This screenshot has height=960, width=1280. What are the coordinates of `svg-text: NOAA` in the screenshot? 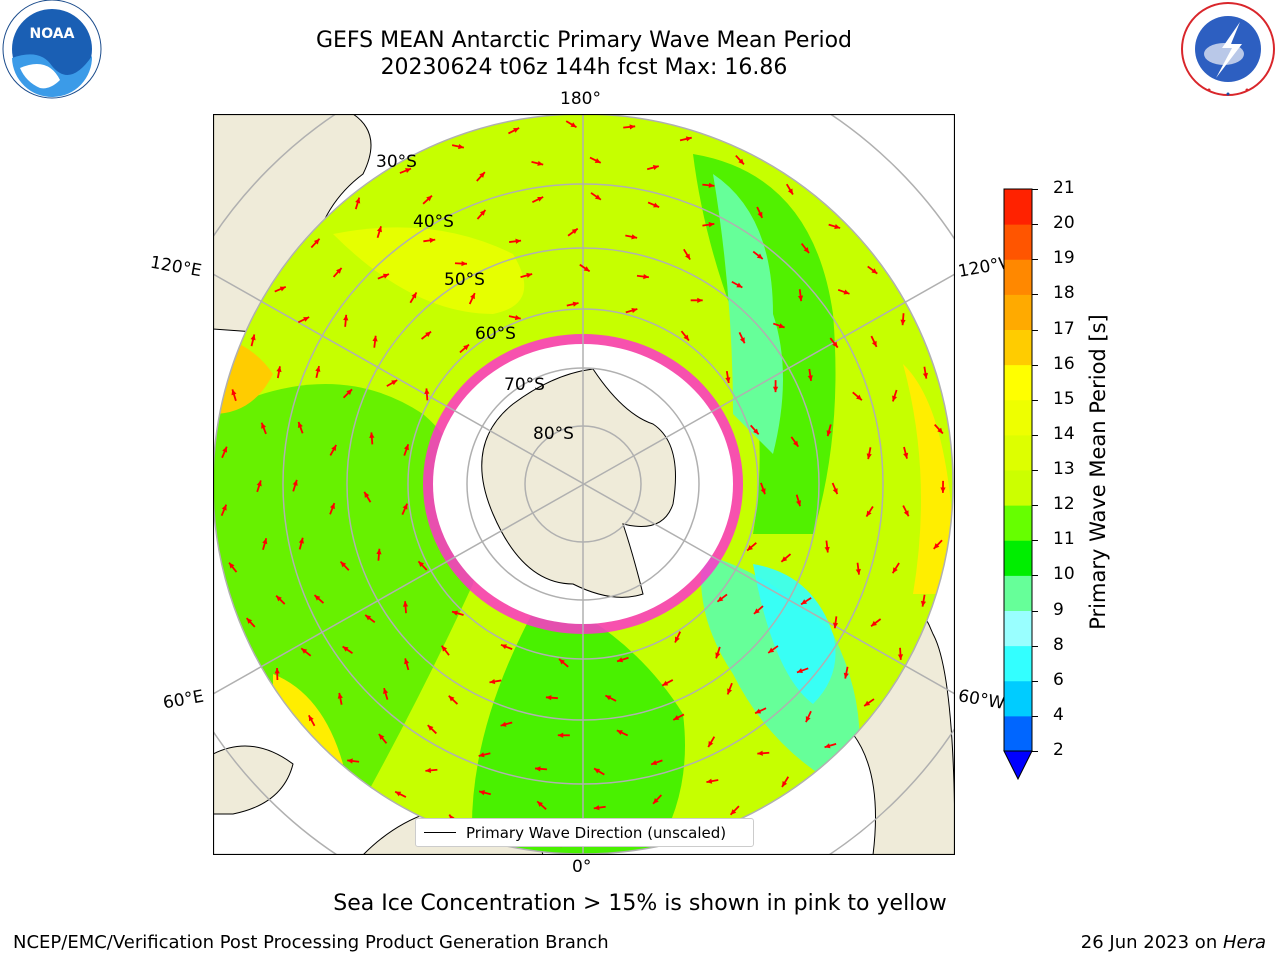 It's located at (52, 34).